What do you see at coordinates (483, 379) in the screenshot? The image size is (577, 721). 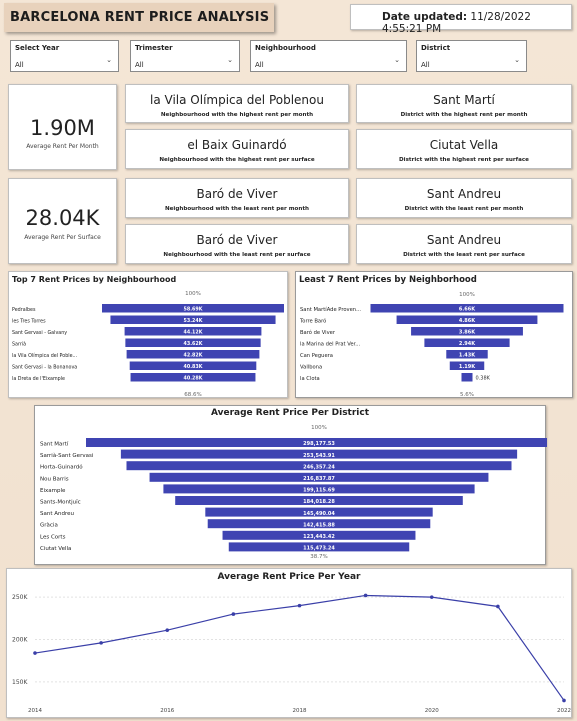 I see `funnel-value-label: 0.38K` at bounding box center [483, 379].